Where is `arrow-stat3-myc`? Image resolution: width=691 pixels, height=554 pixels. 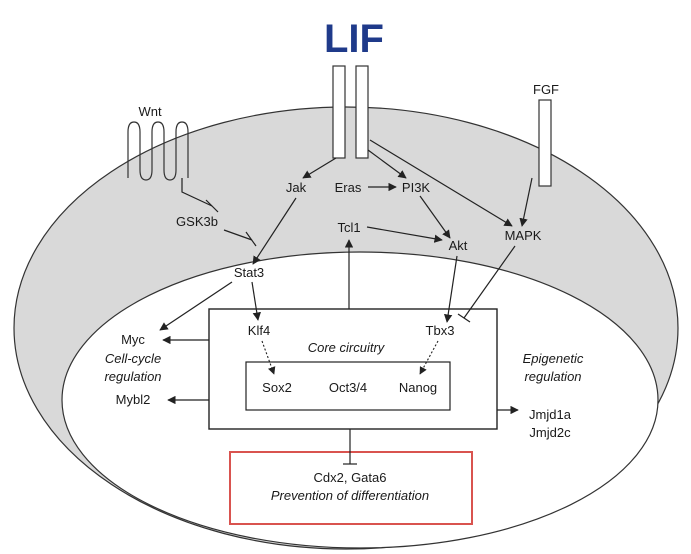 arrow-stat3-myc is located at coordinates (196, 306).